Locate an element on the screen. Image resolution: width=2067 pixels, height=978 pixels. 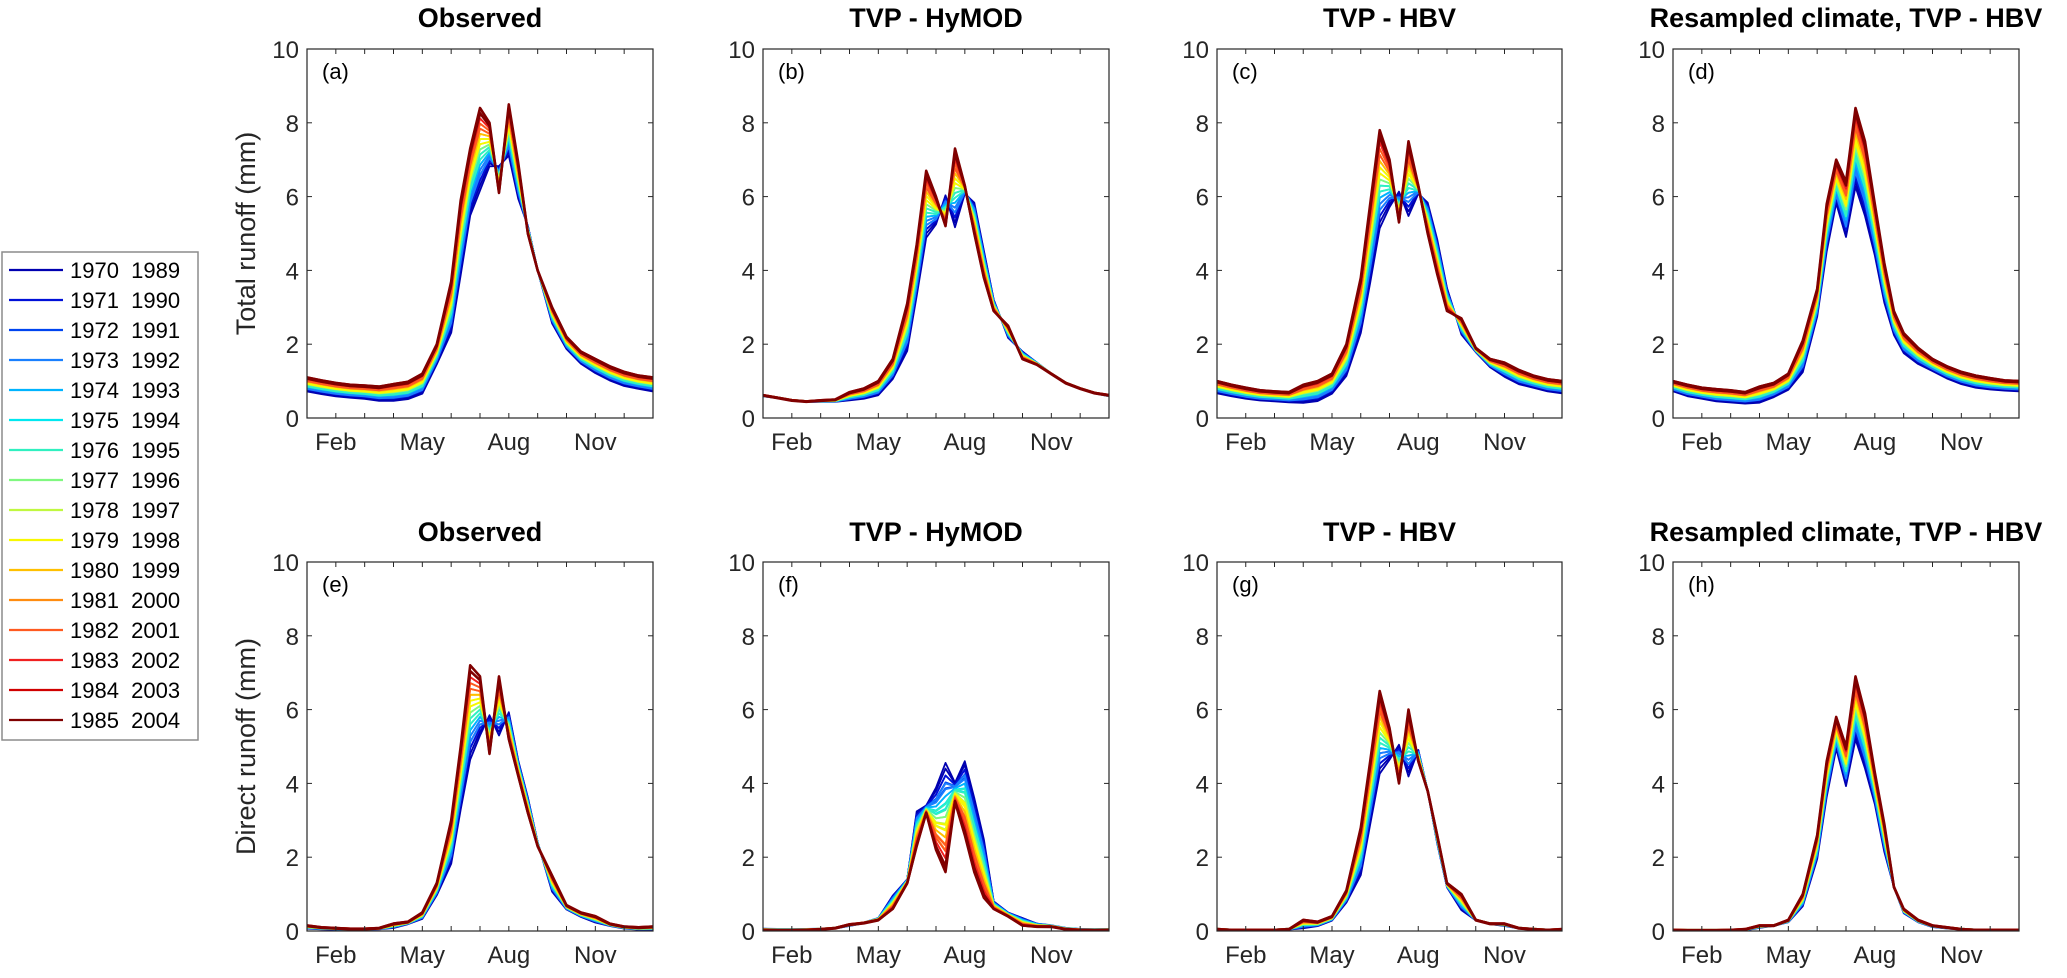
legend-entry: 1970 1989 is located at coordinates (94, 270).